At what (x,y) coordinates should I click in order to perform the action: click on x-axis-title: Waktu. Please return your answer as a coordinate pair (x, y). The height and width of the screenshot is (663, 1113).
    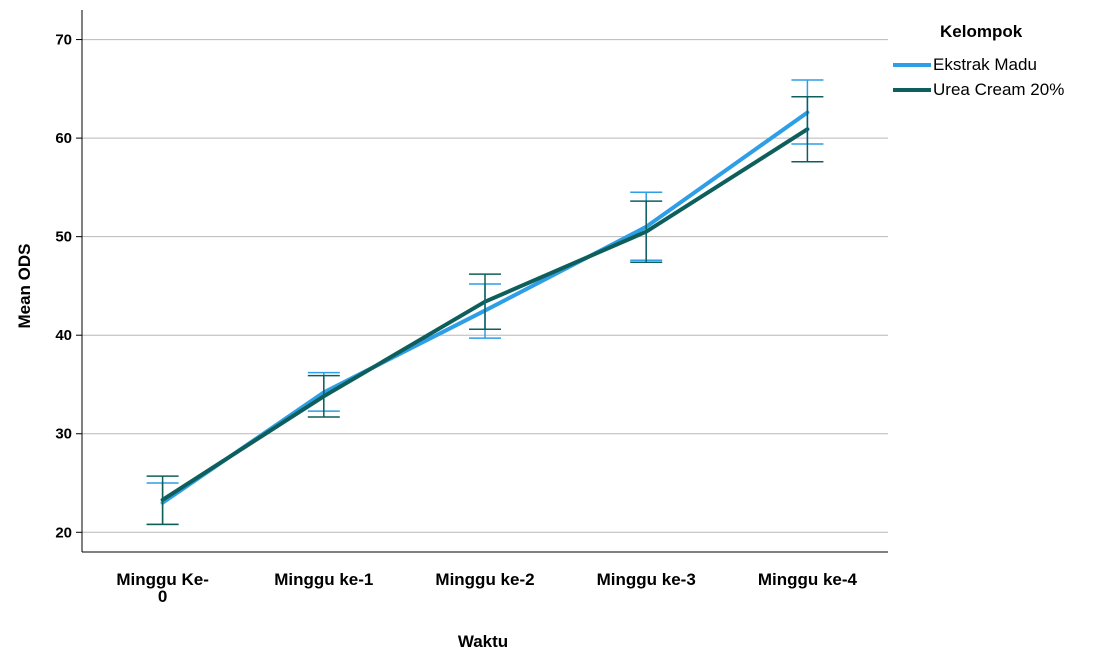
    Looking at the image, I should click on (483, 641).